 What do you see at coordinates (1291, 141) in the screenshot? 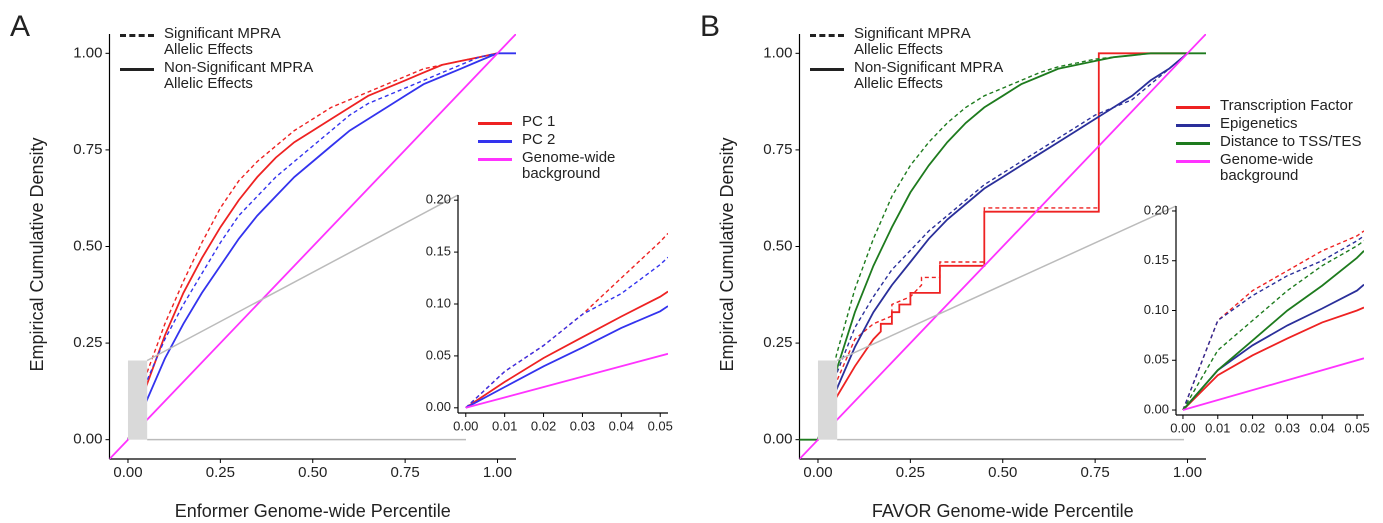
I see `legend-label: Distance to TSS/TES` at bounding box center [1291, 141].